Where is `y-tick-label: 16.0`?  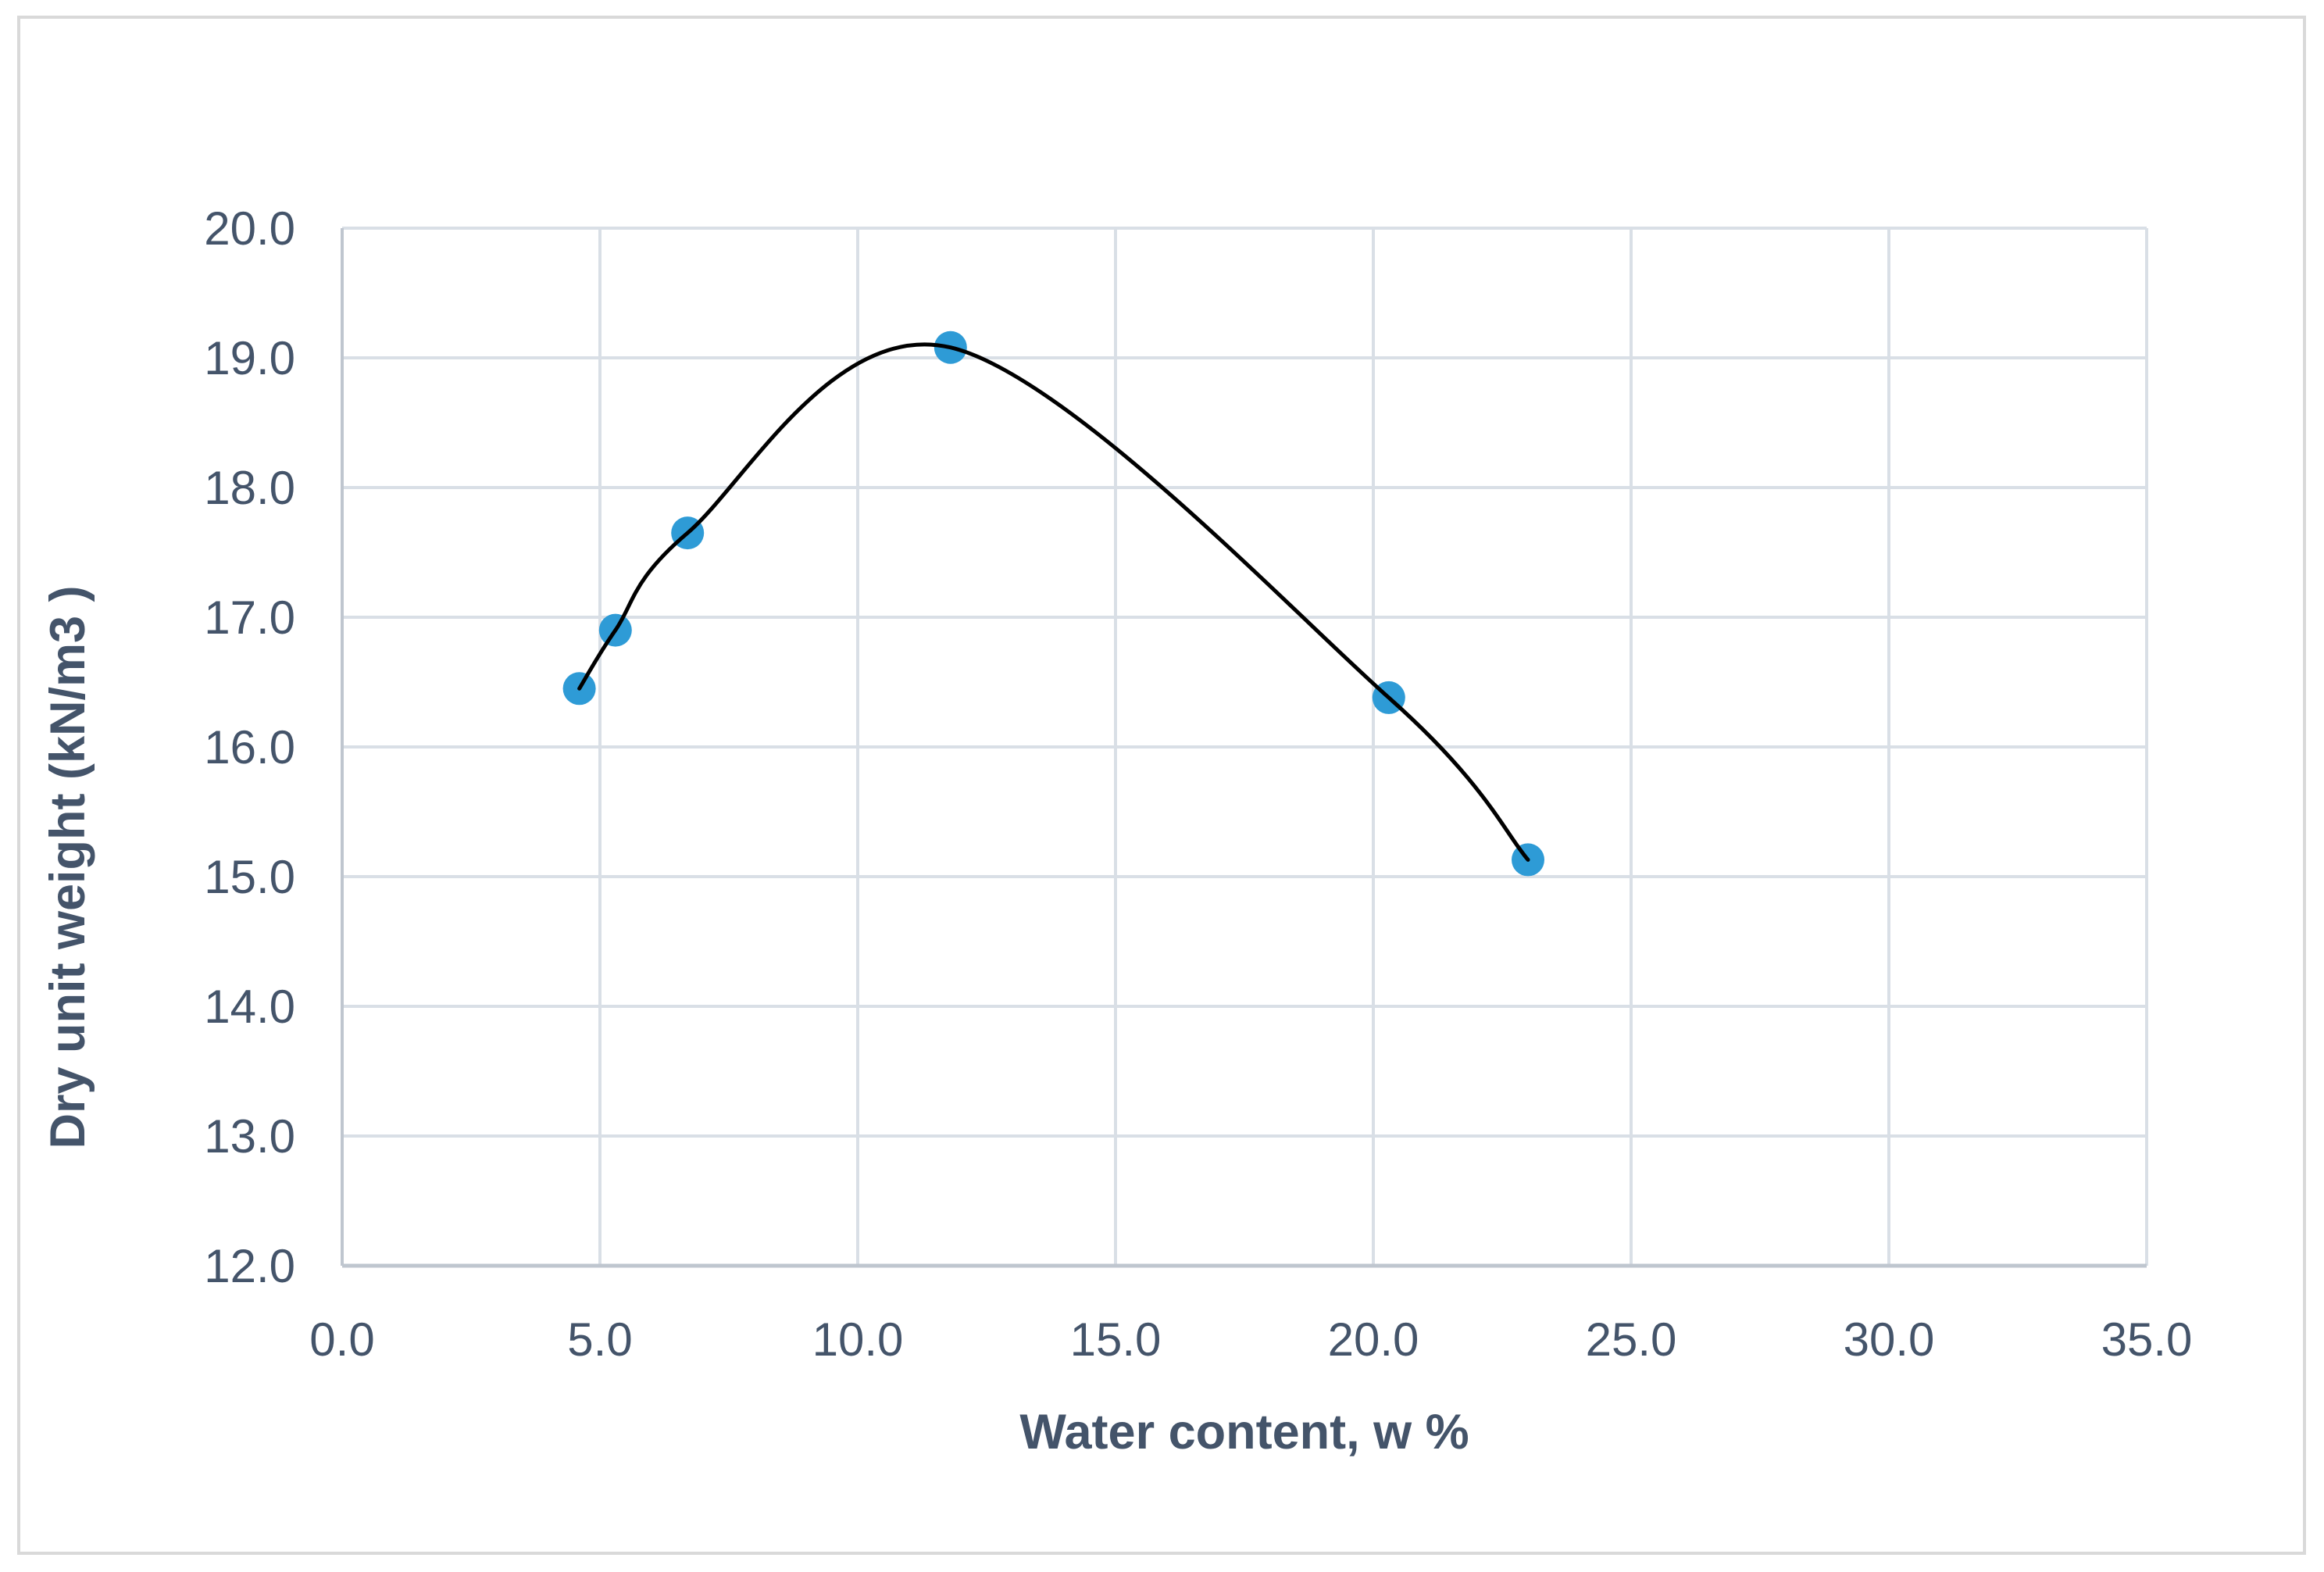 y-tick-label: 16.0 is located at coordinates (249, 747).